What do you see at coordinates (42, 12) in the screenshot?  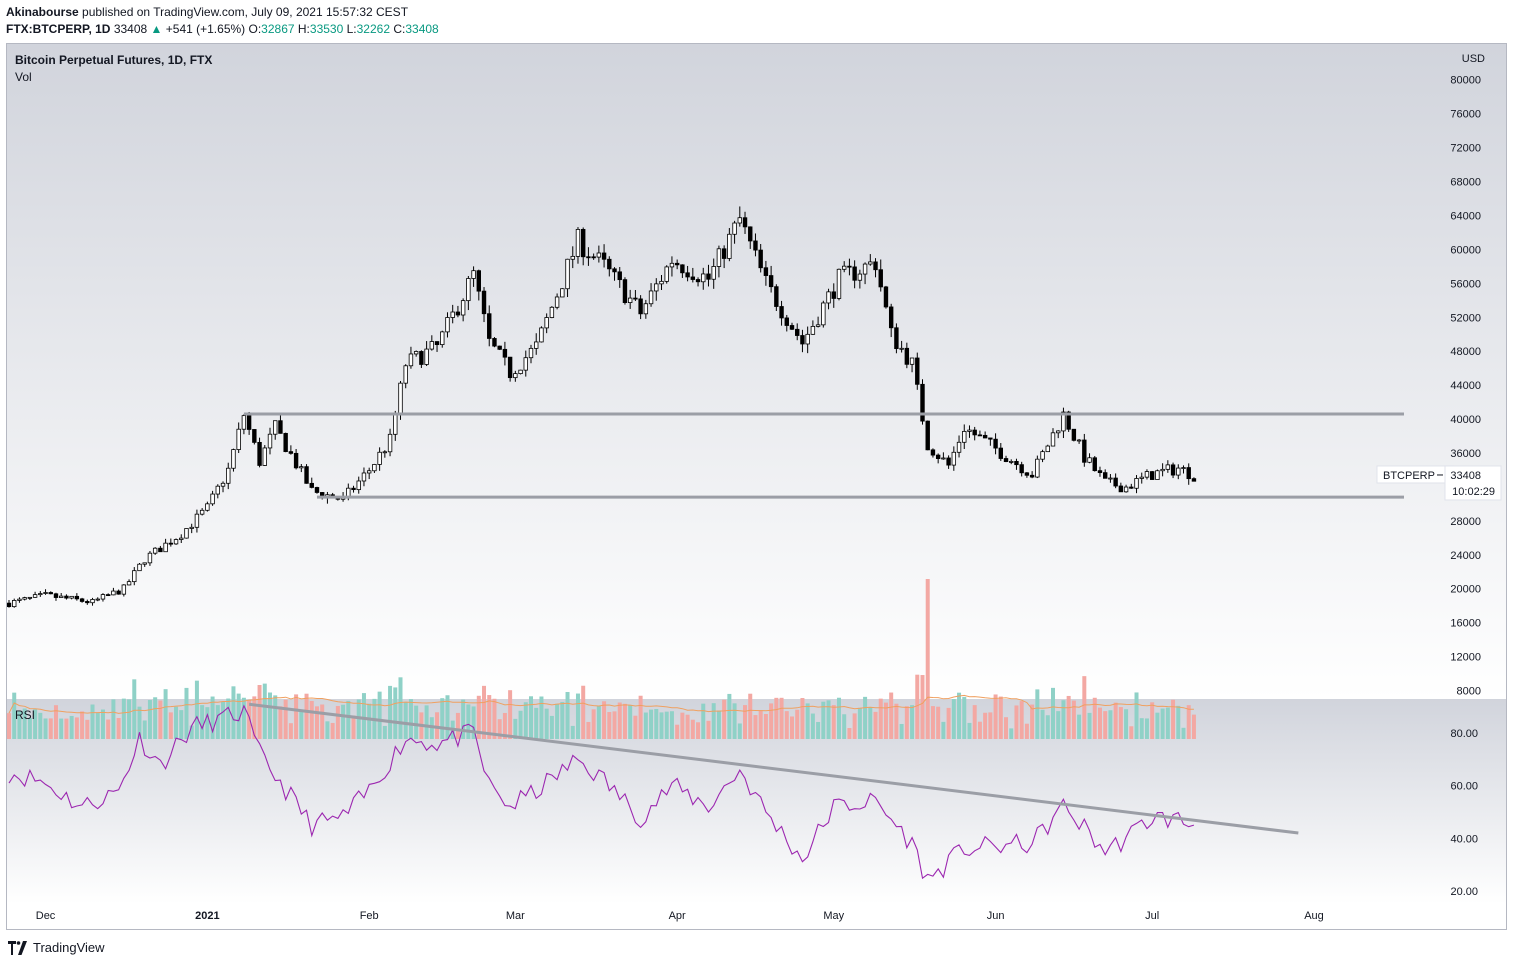 I see `author-name: Akinabourse` at bounding box center [42, 12].